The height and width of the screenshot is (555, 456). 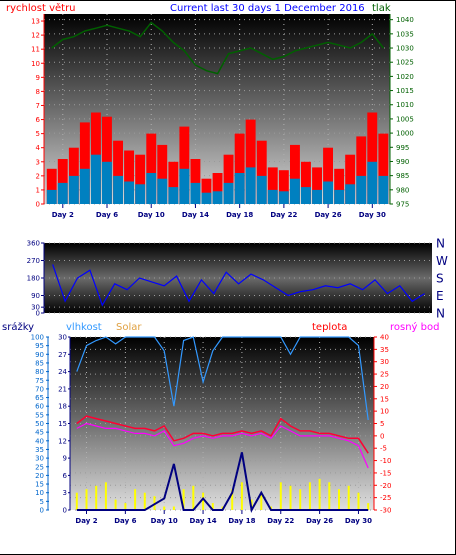 I want to click on temp-xlabel-3: Day 14, so click(x=203, y=521).